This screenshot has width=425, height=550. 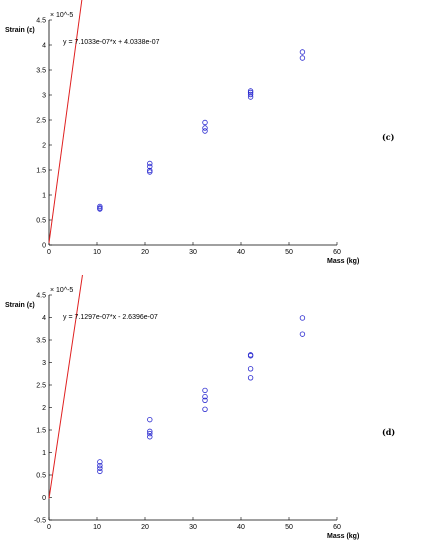 What do you see at coordinates (111, 42) in the screenshot?
I see `chart-c-equation: y = 7.1033e-07*x + 4.0338e-07` at bounding box center [111, 42].